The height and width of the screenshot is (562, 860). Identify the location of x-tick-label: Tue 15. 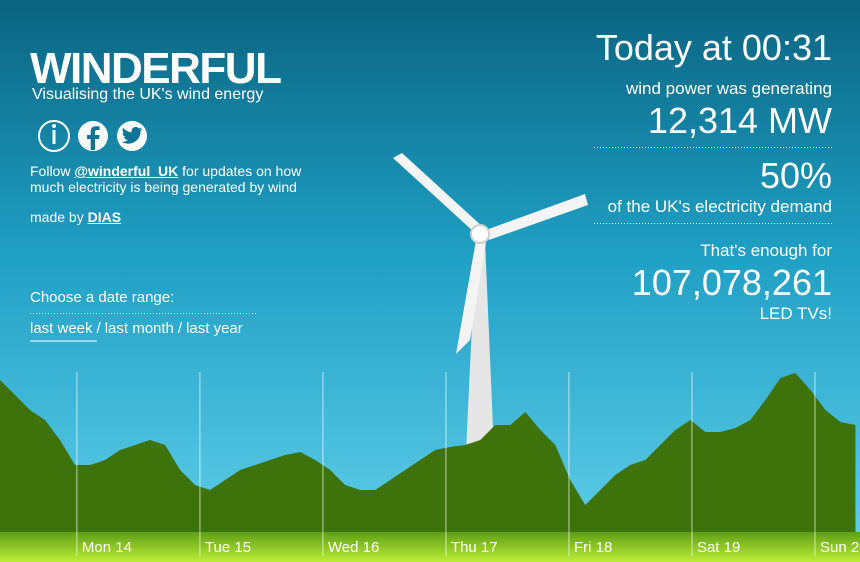
(228, 547).